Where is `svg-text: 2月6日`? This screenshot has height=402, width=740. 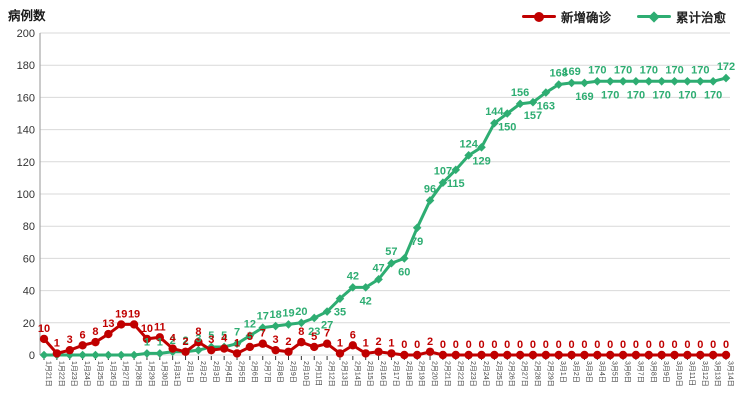 svg-text: 2月6日 is located at coordinates (254, 372).